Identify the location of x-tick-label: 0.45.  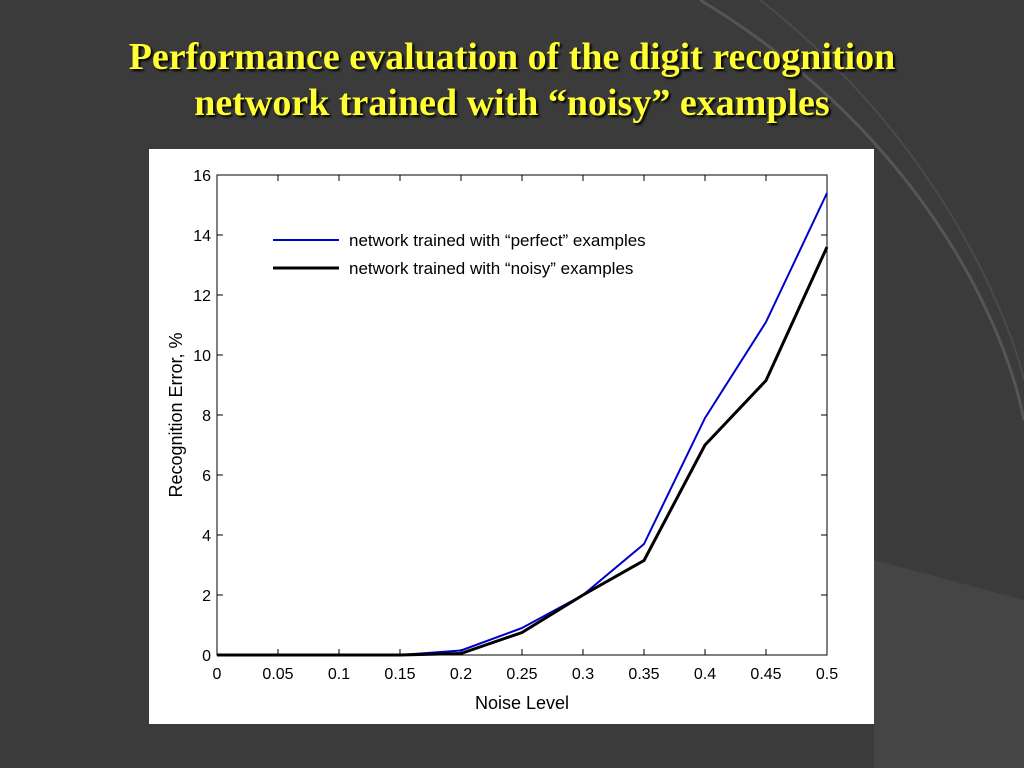
(765, 674).